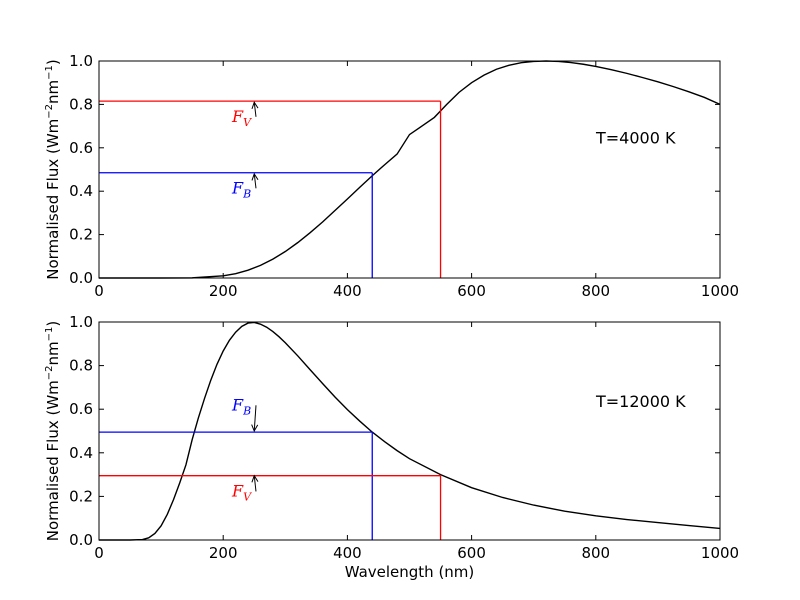  What do you see at coordinates (635, 137) in the screenshot?
I see `temperature-label: T=4000 K` at bounding box center [635, 137].